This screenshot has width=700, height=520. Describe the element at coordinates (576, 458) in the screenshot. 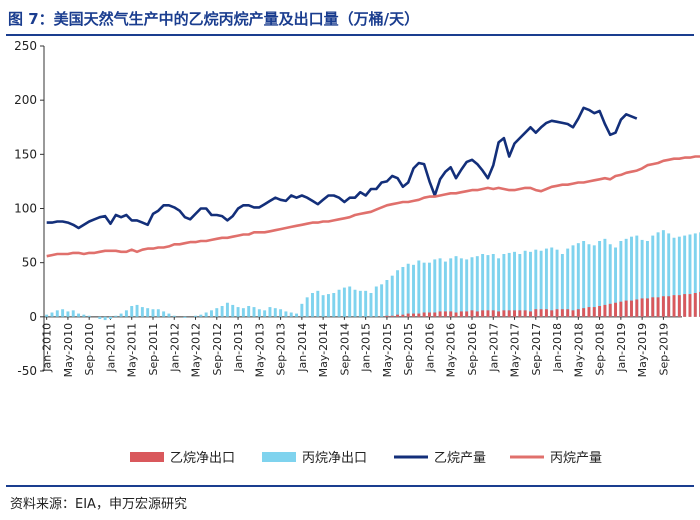

I see `legend-label: 丙烷产量` at that location.